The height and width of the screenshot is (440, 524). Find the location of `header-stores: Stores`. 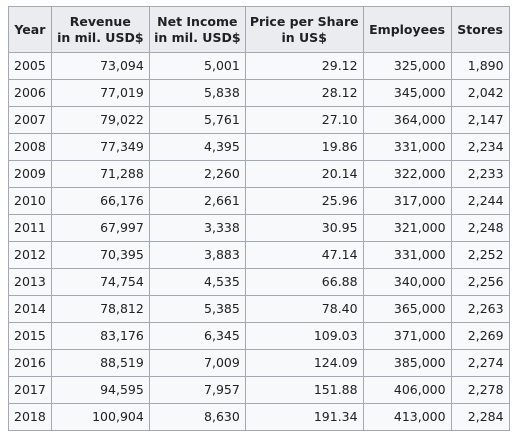

header-stores: Stores is located at coordinates (480, 29).